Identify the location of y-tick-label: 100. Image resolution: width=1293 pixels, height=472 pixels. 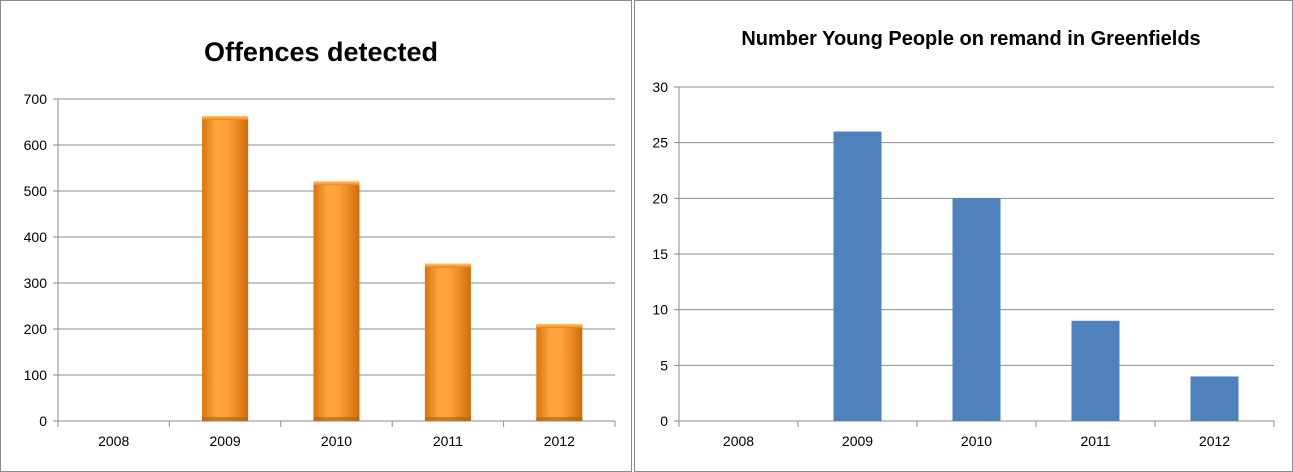
(36, 375).